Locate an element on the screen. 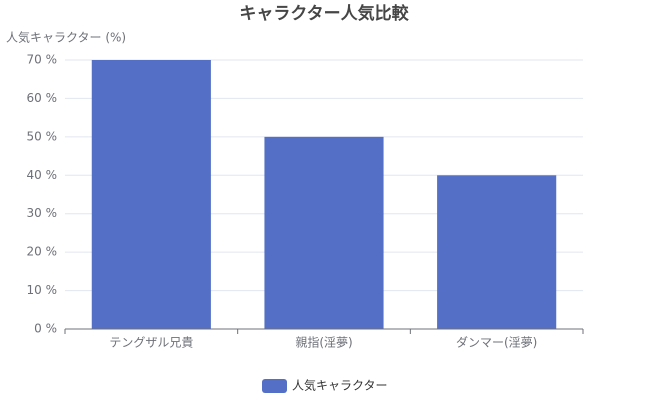 This screenshot has width=648, height=400. x-tick-label: ダンマー(淫夢) is located at coordinates (496, 342).